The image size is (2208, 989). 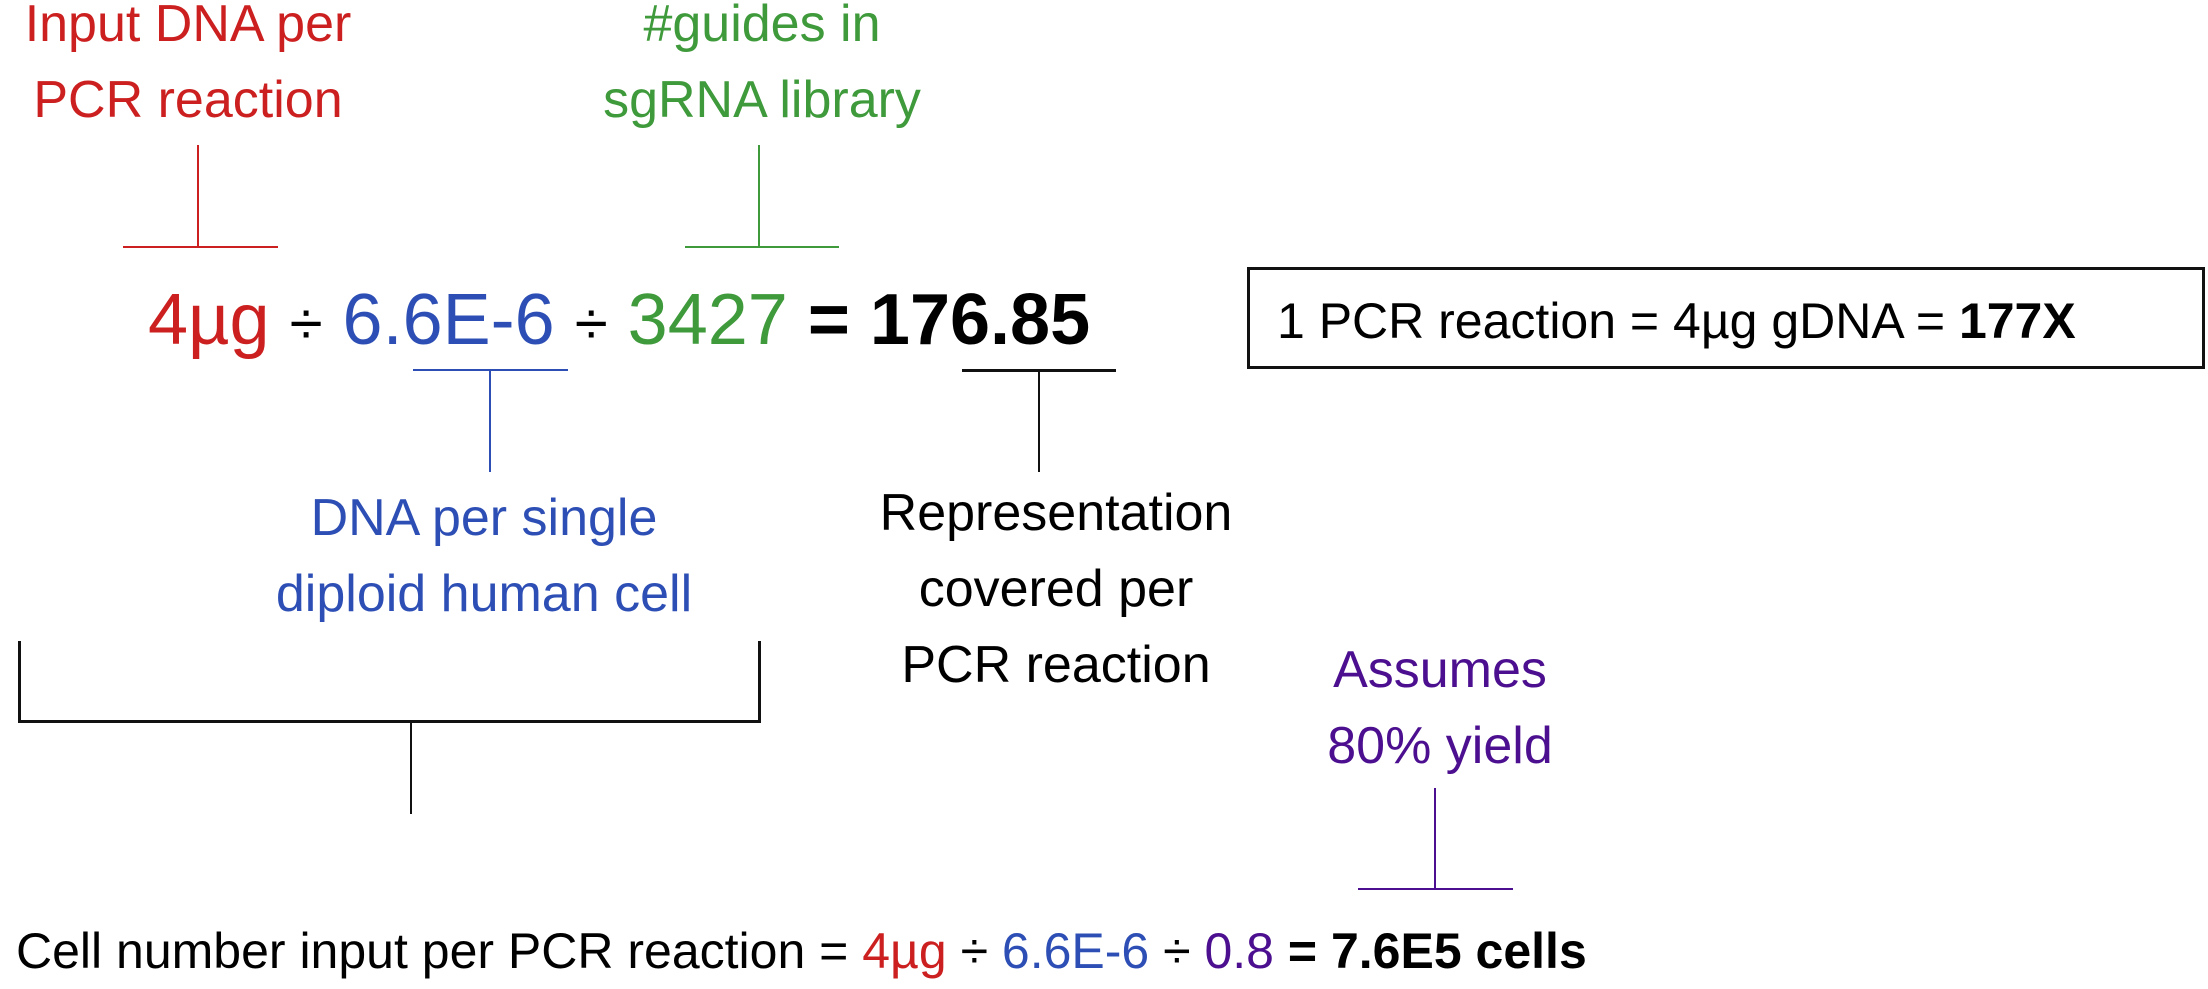 I want to click on cell-number-divide-1: ÷, so click(x=974, y=951).